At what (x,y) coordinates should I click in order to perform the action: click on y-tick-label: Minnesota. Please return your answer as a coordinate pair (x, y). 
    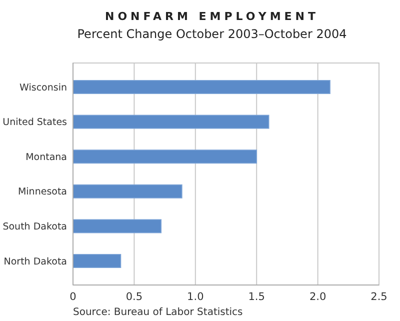
    Looking at the image, I should click on (42, 192).